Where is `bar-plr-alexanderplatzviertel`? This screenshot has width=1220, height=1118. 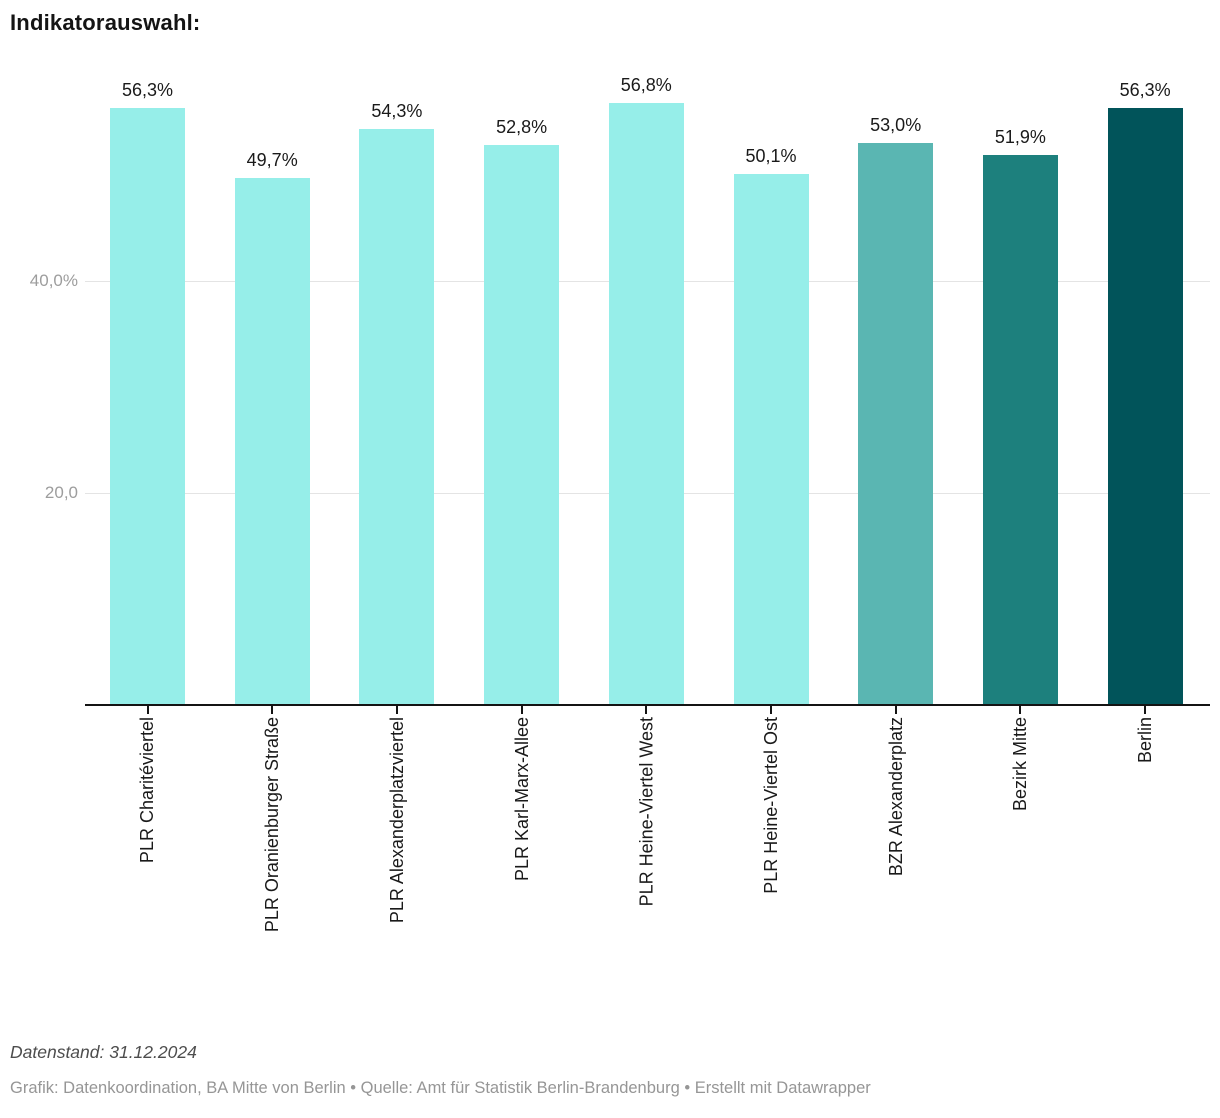 bar-plr-alexanderplatzviertel is located at coordinates (397, 417).